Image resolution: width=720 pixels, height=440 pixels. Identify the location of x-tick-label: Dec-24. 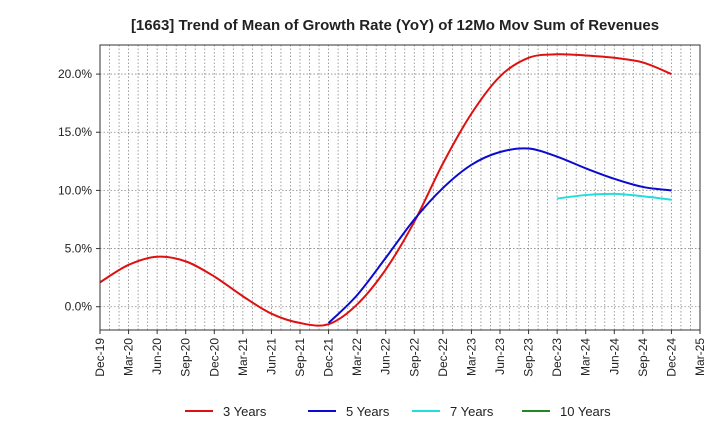
(671, 357).